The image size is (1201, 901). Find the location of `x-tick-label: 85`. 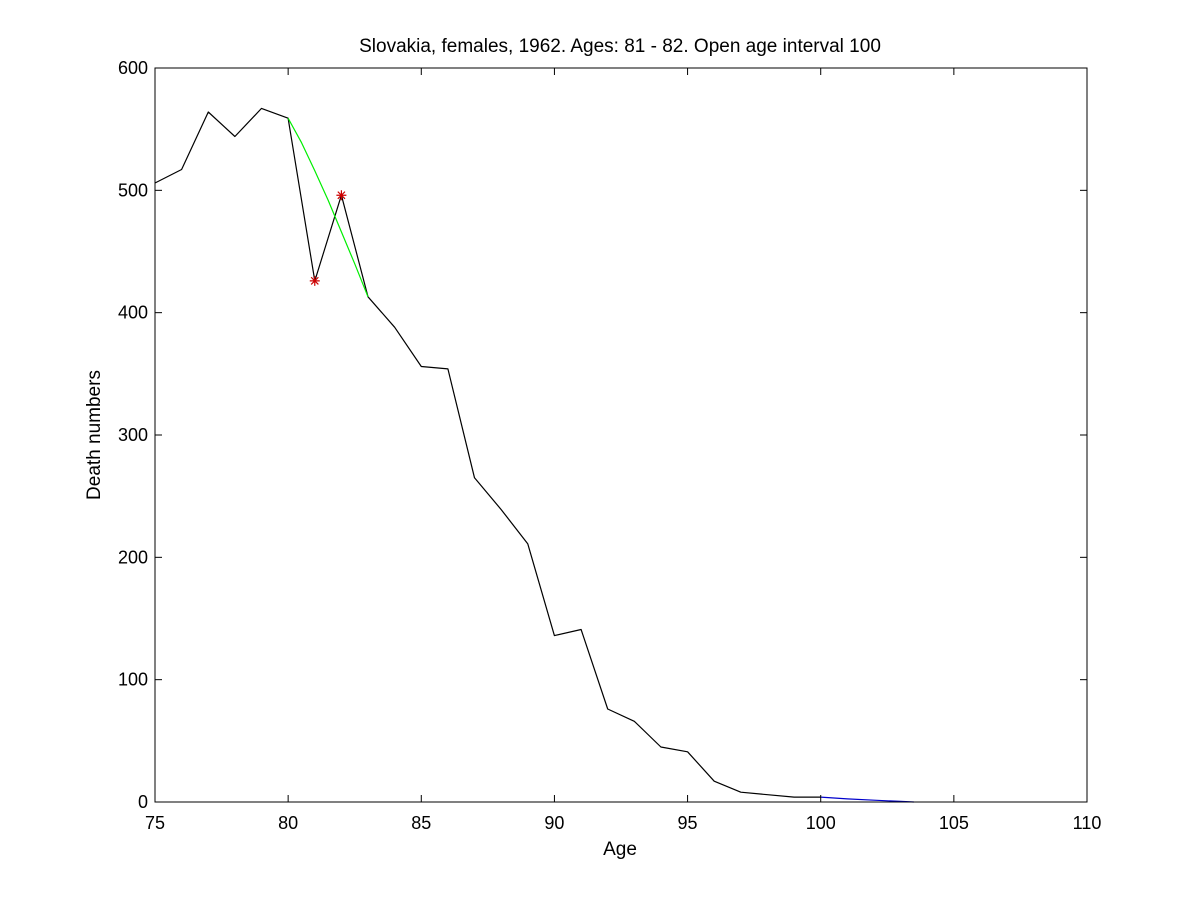

x-tick-label: 85 is located at coordinates (421, 823).